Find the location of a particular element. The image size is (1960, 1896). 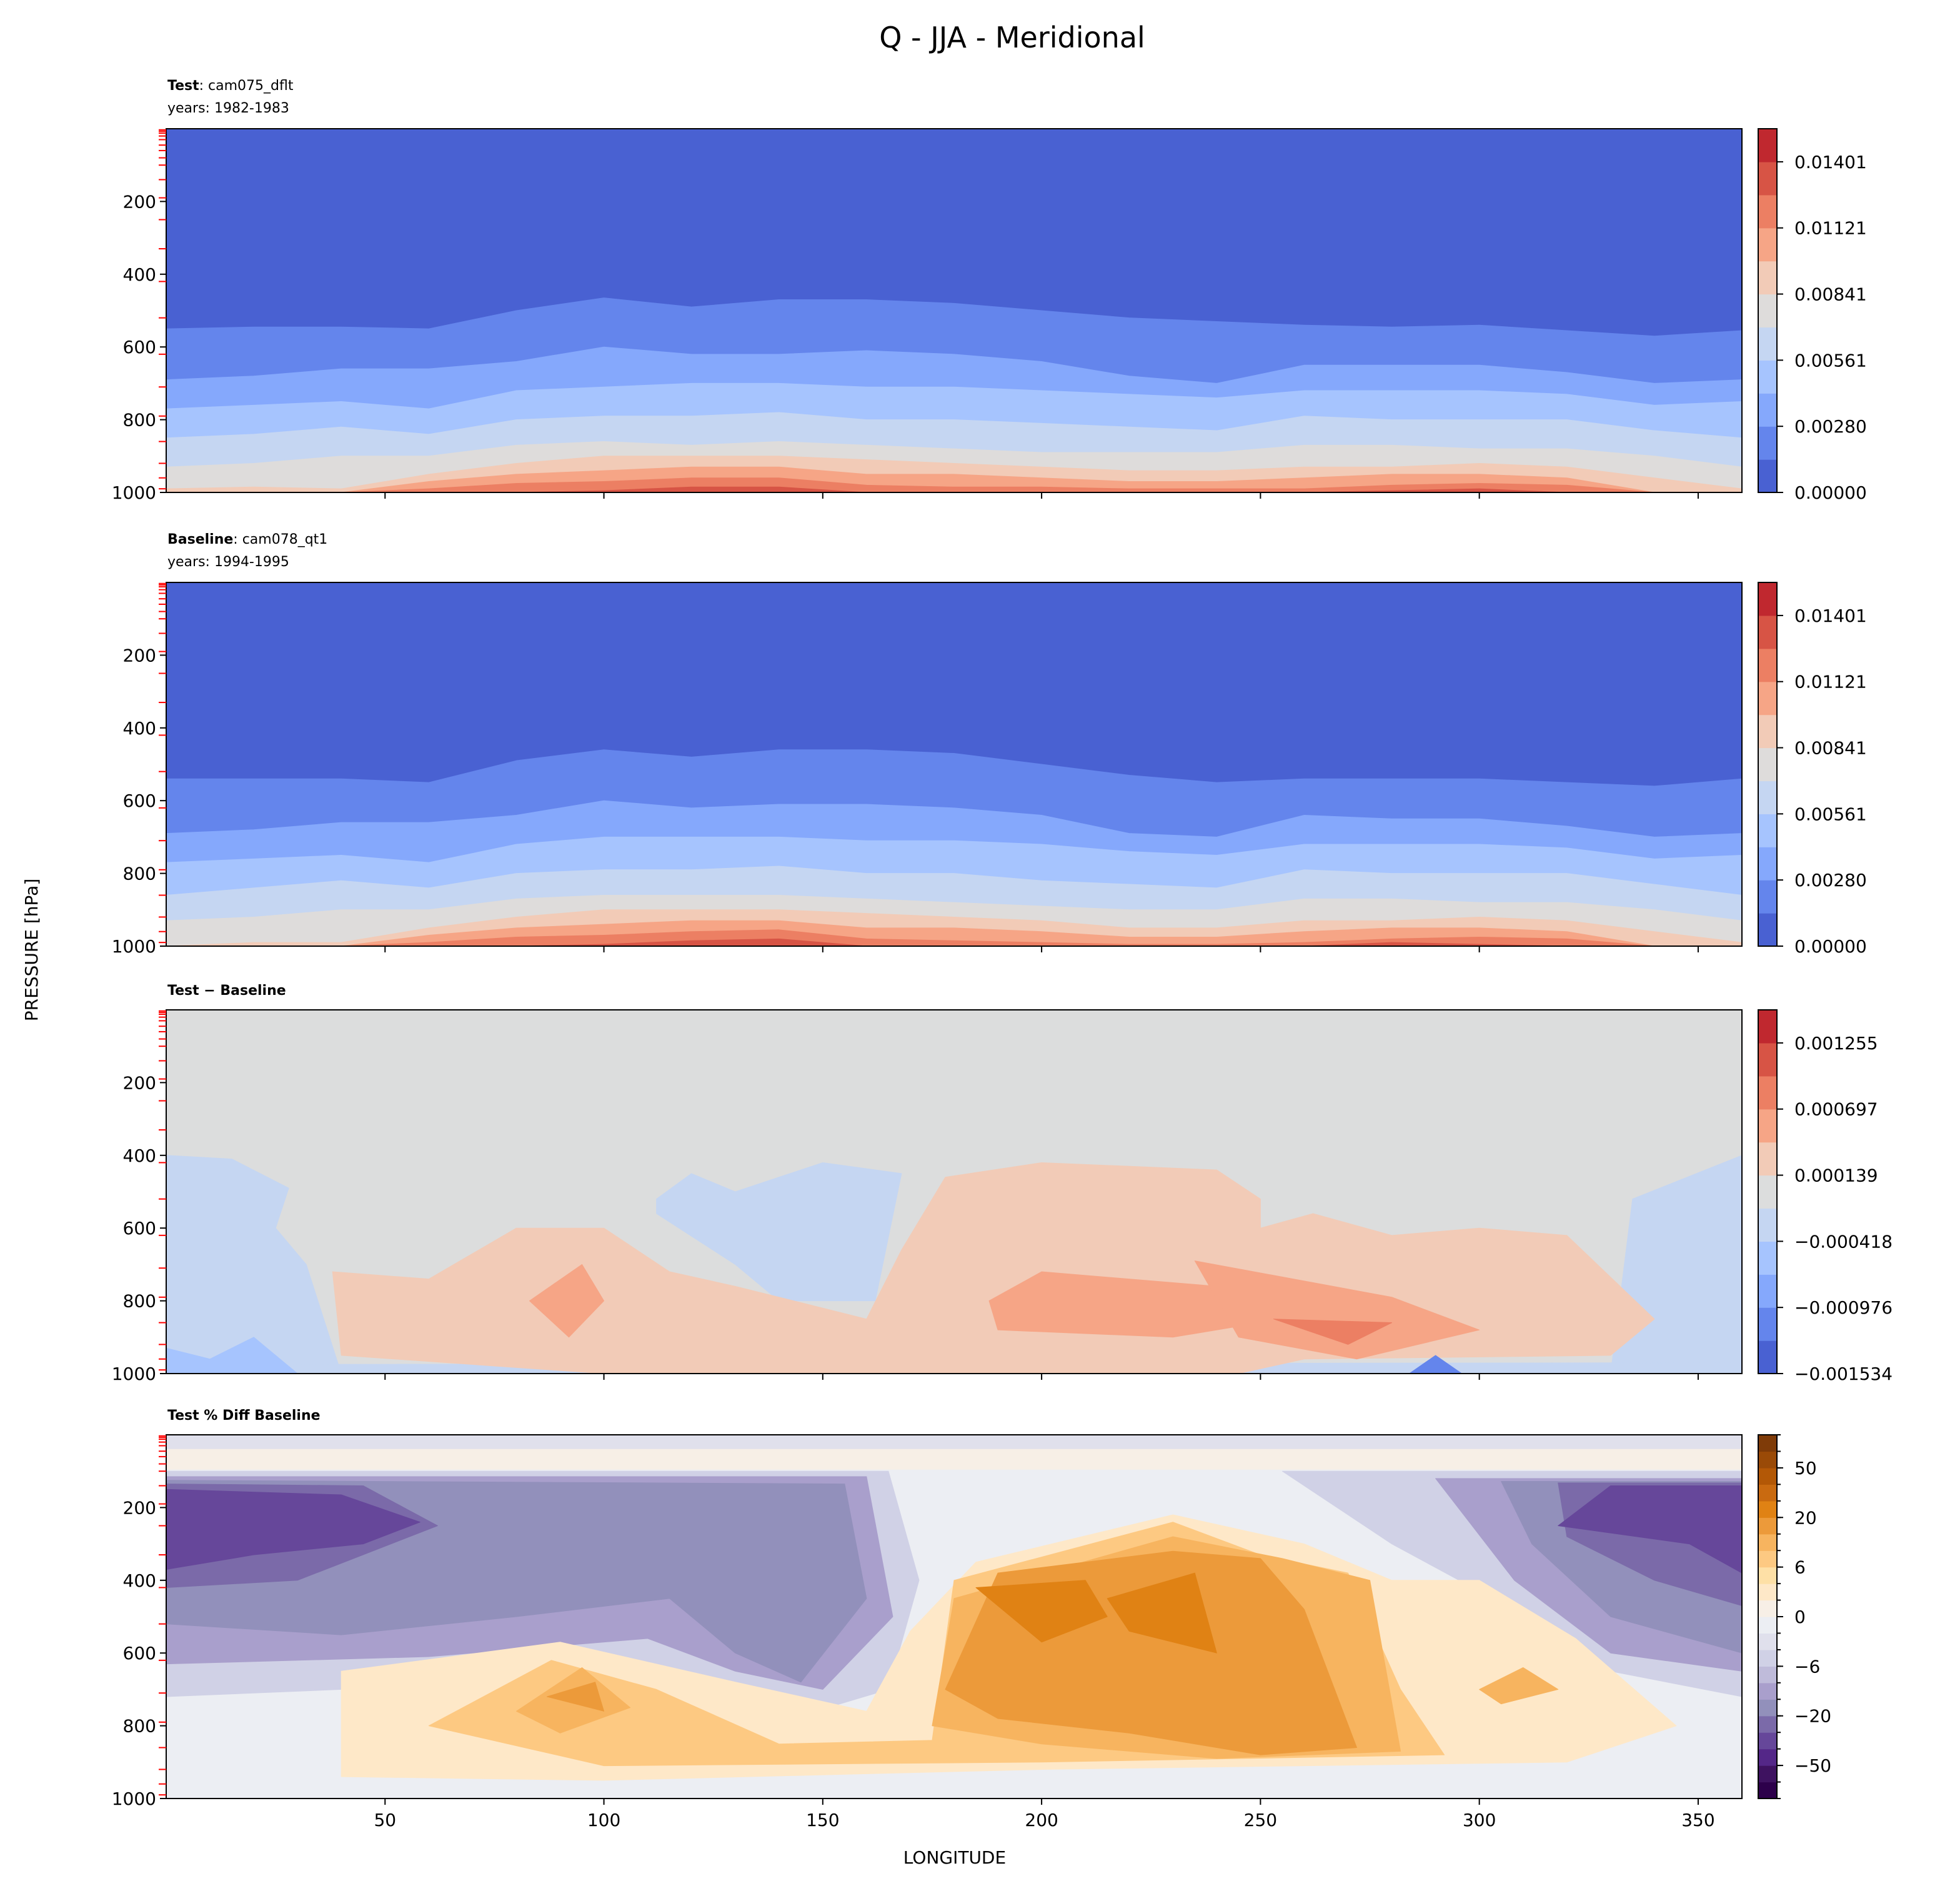

panel-title-bold: Test is located at coordinates (183, 86).